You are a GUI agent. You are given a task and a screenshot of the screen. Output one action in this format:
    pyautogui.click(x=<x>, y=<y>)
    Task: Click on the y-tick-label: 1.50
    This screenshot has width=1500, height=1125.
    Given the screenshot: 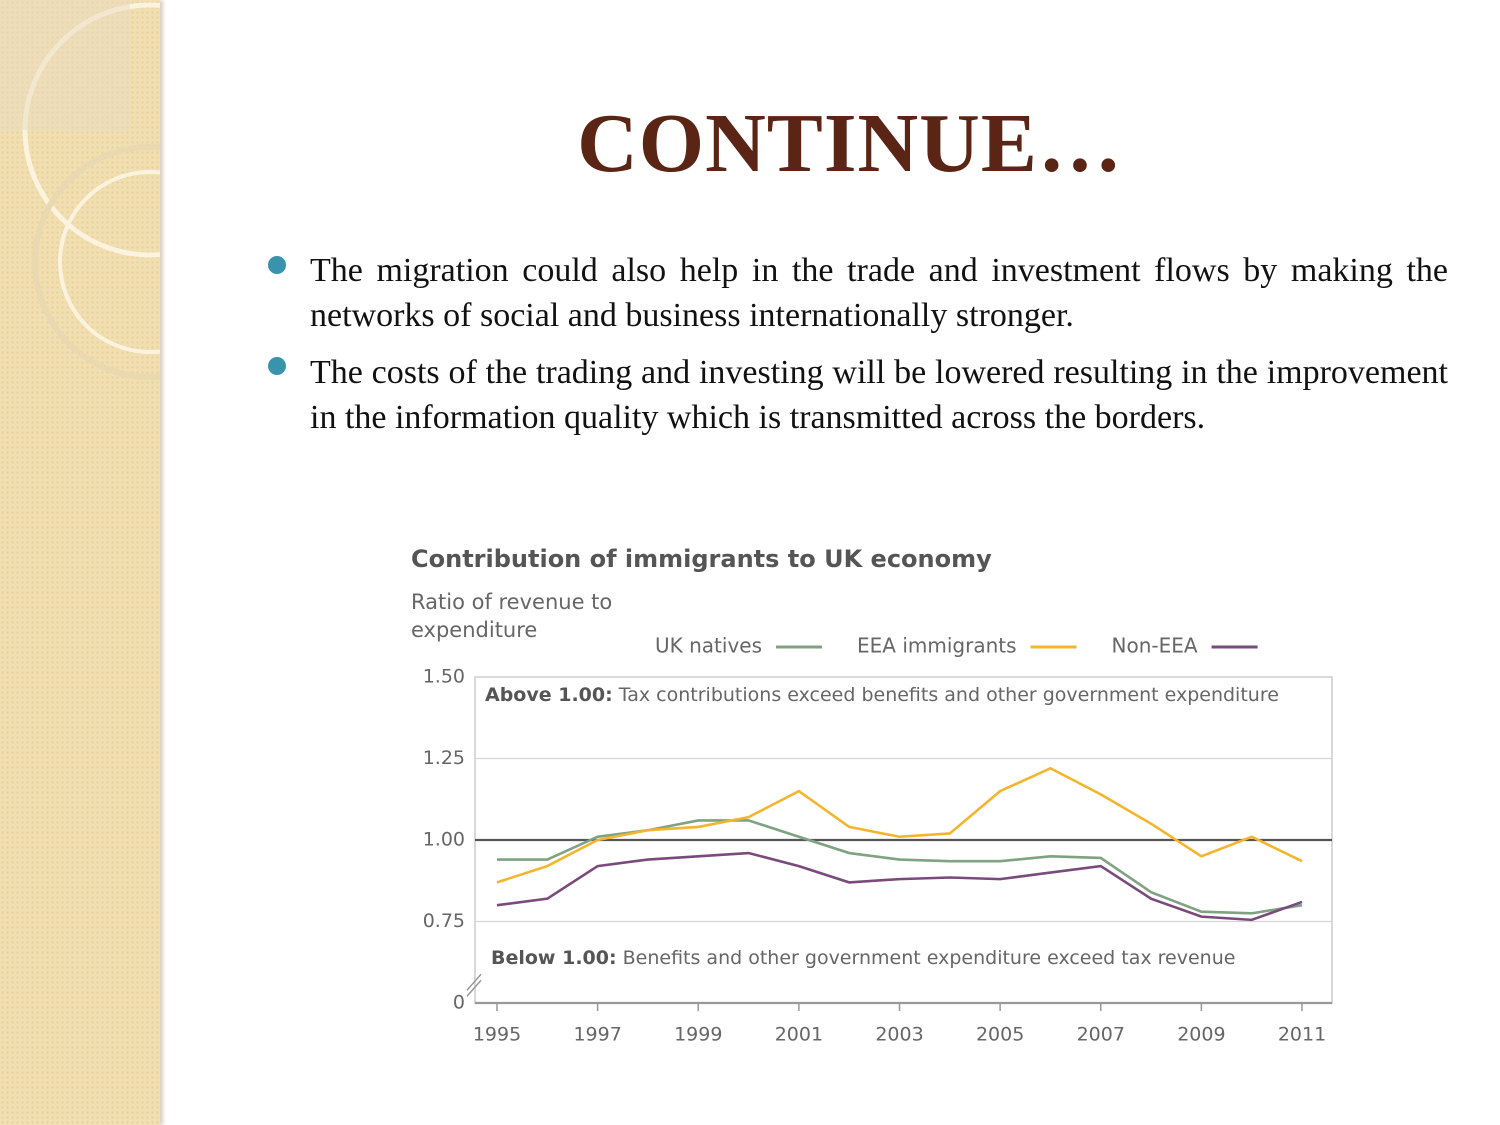 What is the action you would take?
    pyautogui.click(x=444, y=677)
    